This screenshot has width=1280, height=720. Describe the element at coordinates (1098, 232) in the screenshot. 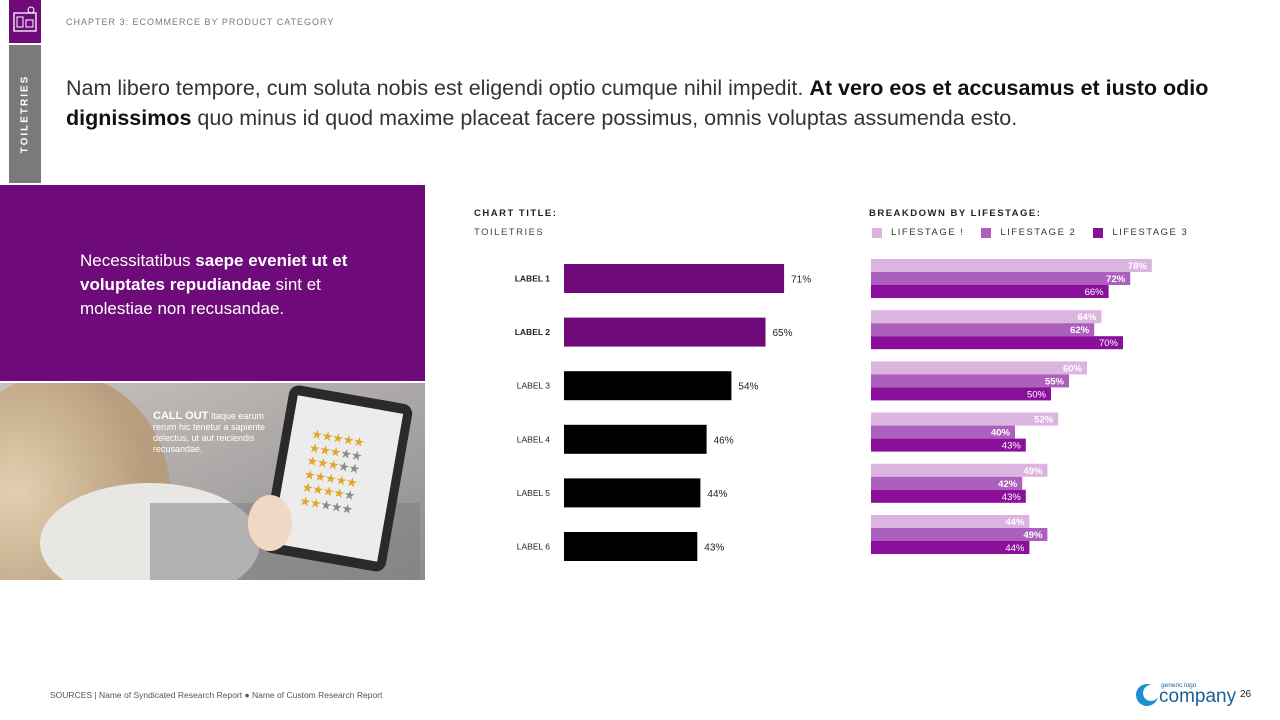

I see `legend-swatch-lifestage3` at that location.